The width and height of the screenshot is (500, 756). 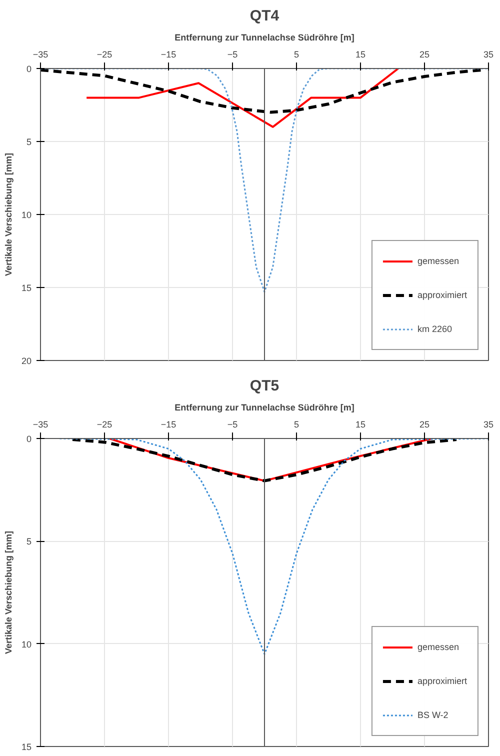 I want to click on legend-label: BS W-2, so click(x=432, y=715).